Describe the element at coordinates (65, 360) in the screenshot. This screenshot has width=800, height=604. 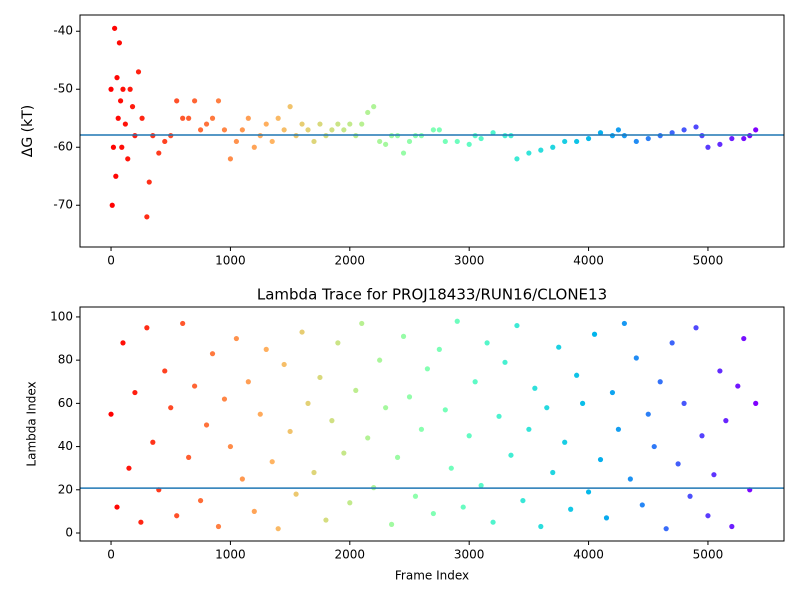
I see `y-tick-label: 80` at that location.